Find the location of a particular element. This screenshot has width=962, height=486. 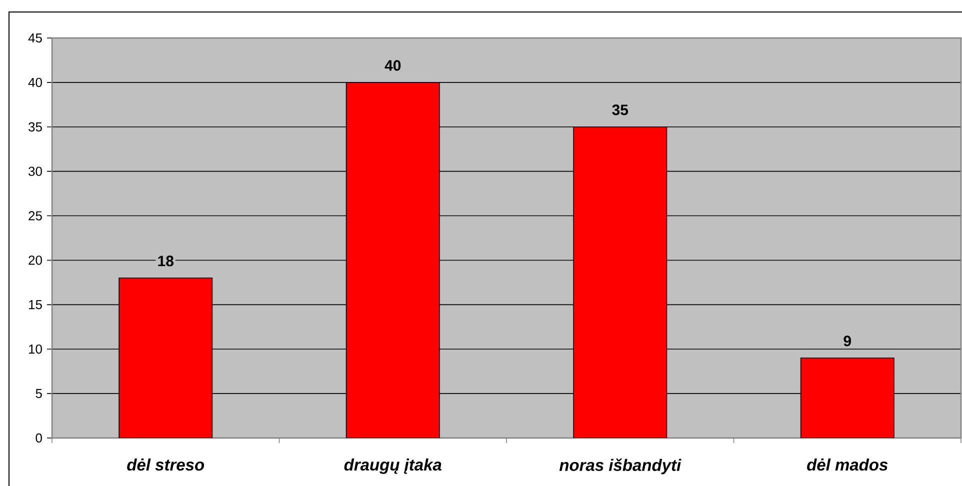

y-tick-label: 30 is located at coordinates (35, 171).